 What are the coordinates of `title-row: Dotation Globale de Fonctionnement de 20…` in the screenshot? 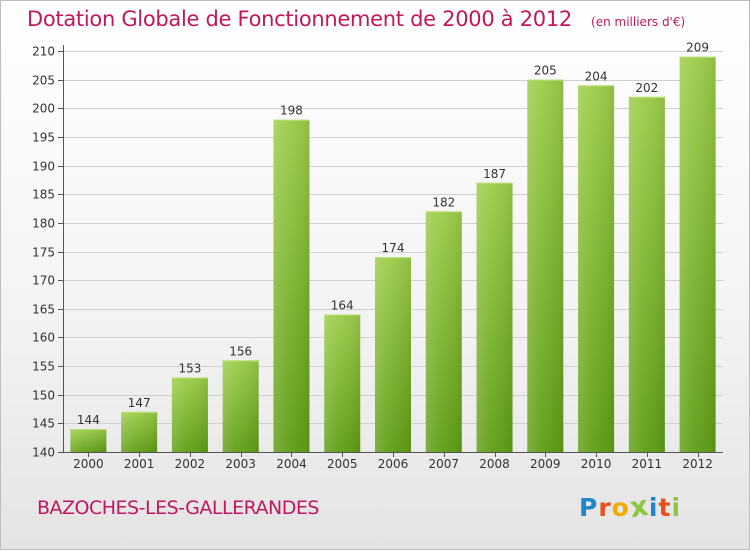 It's located at (356, 19).